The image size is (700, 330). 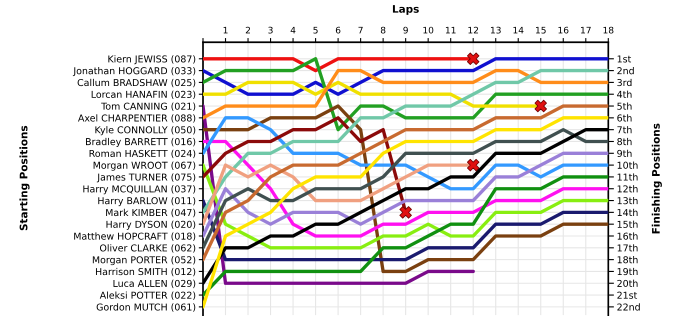 I want to click on x-tick-label: 3, so click(x=270, y=30).